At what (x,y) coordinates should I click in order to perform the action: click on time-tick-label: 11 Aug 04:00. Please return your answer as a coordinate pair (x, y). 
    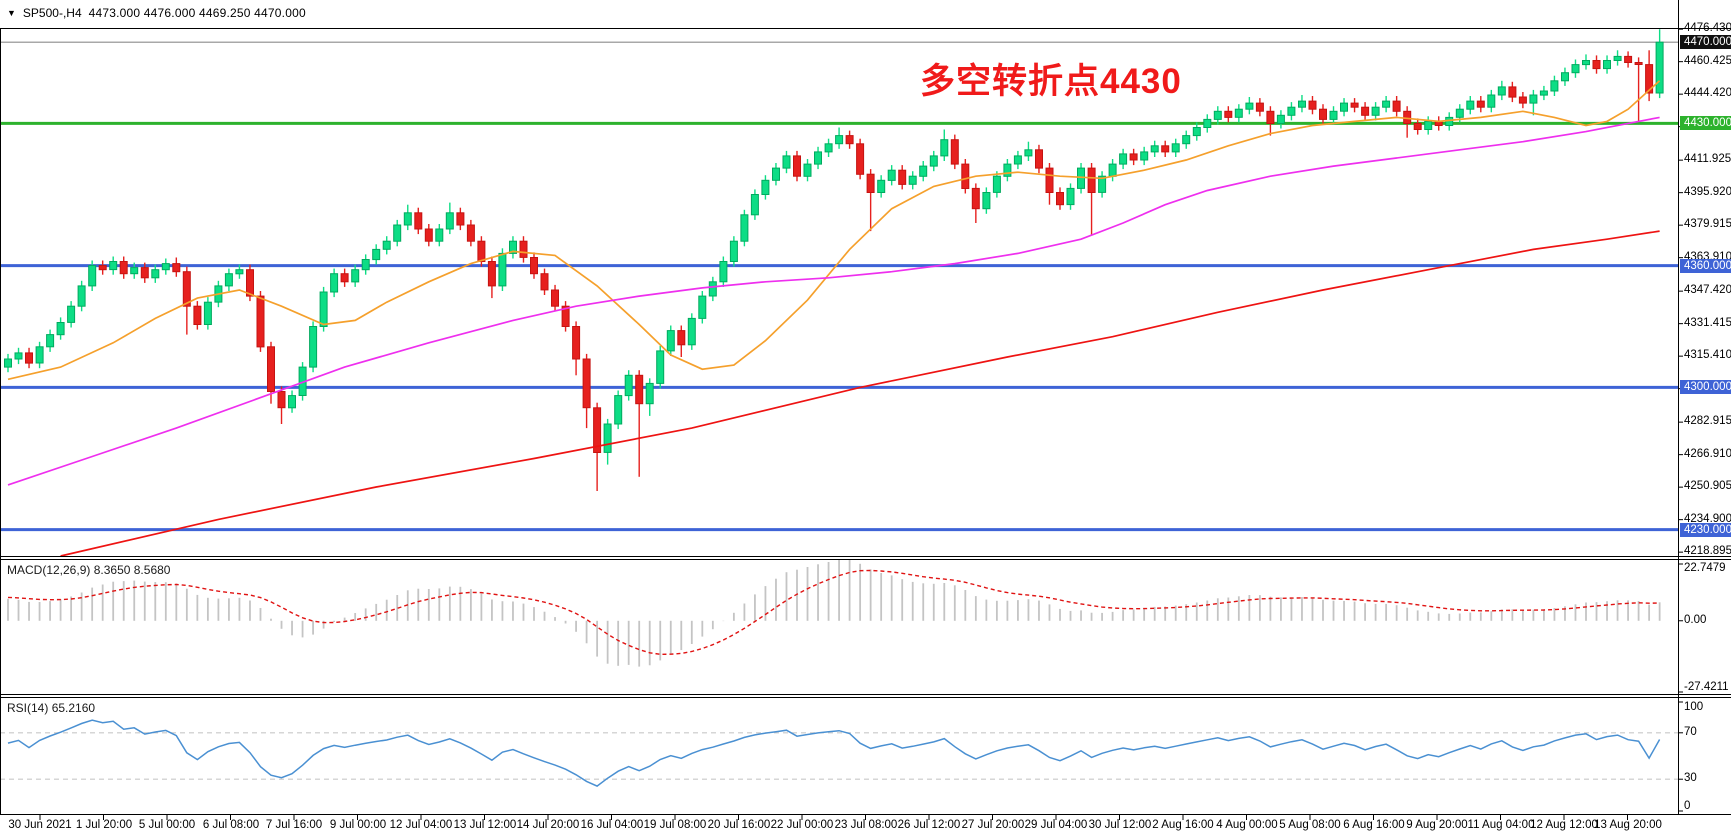
    Looking at the image, I should click on (1501, 825).